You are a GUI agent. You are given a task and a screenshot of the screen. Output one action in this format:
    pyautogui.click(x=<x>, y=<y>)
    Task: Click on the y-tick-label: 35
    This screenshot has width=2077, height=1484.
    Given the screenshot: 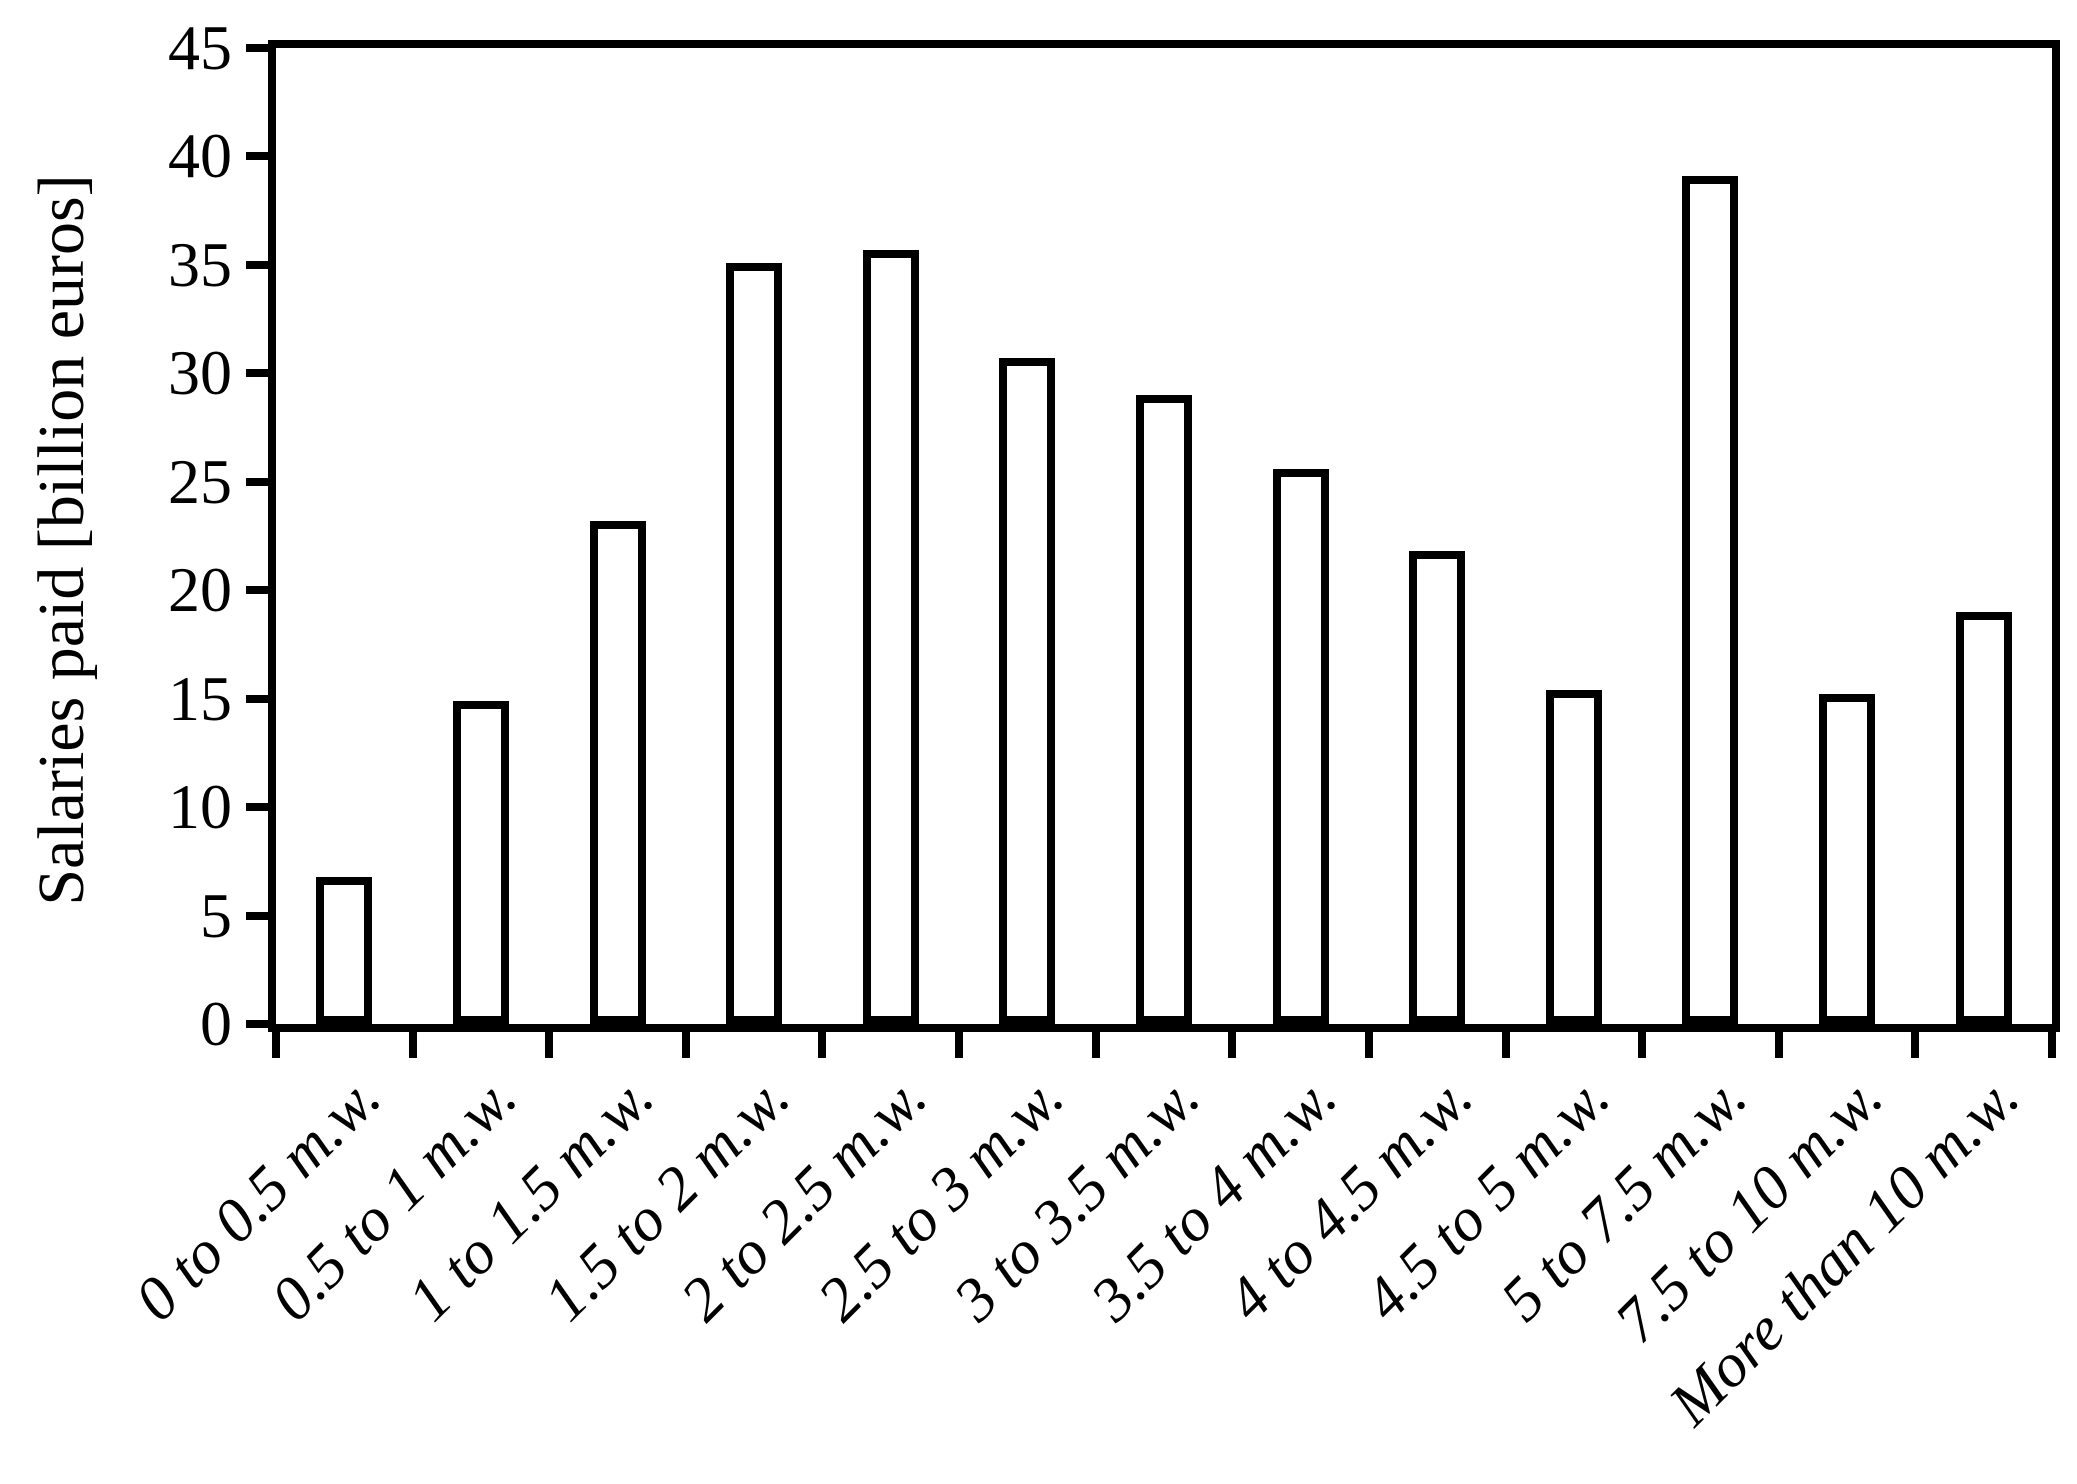 What is the action you would take?
    pyautogui.click(x=200, y=264)
    